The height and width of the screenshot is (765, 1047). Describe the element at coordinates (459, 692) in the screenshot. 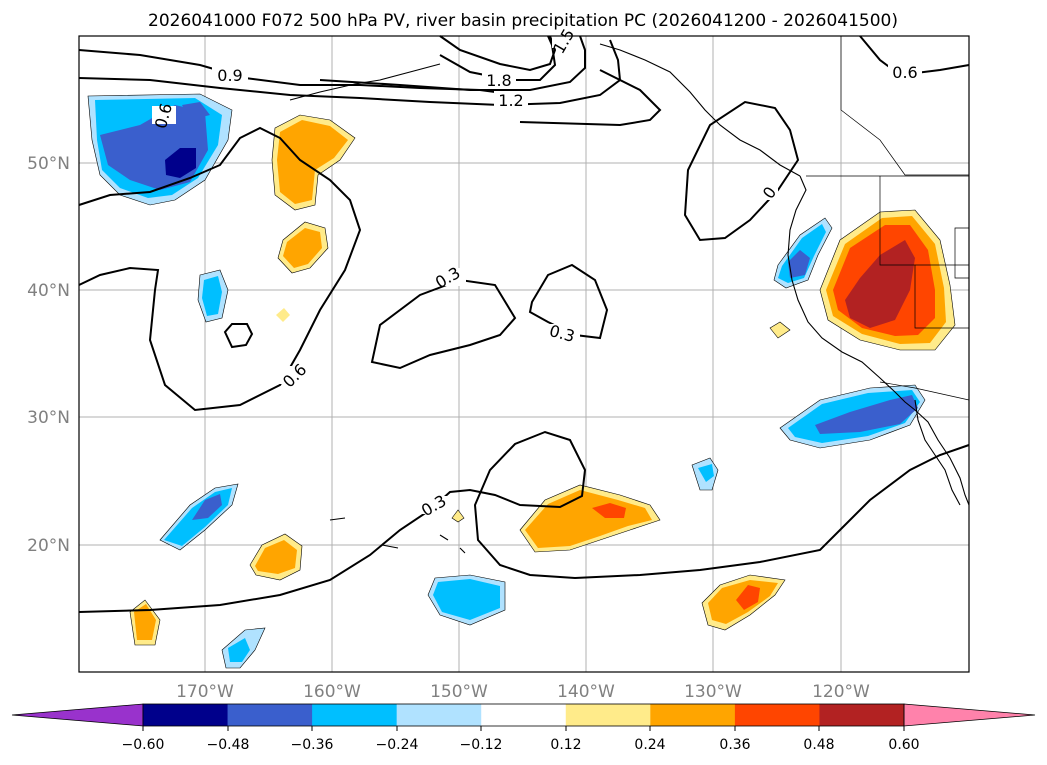

I see `lon-label: 150°W` at that location.